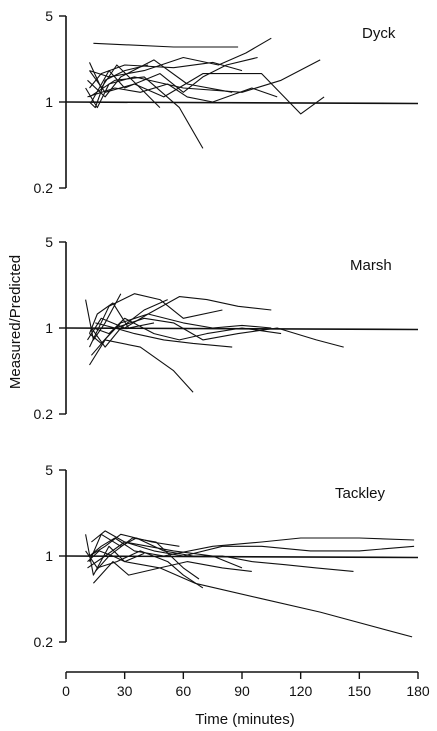 This screenshot has width=437, height=731. I want to click on x-axis: 0 30 60 90 120 150 180, so click(246, 685).